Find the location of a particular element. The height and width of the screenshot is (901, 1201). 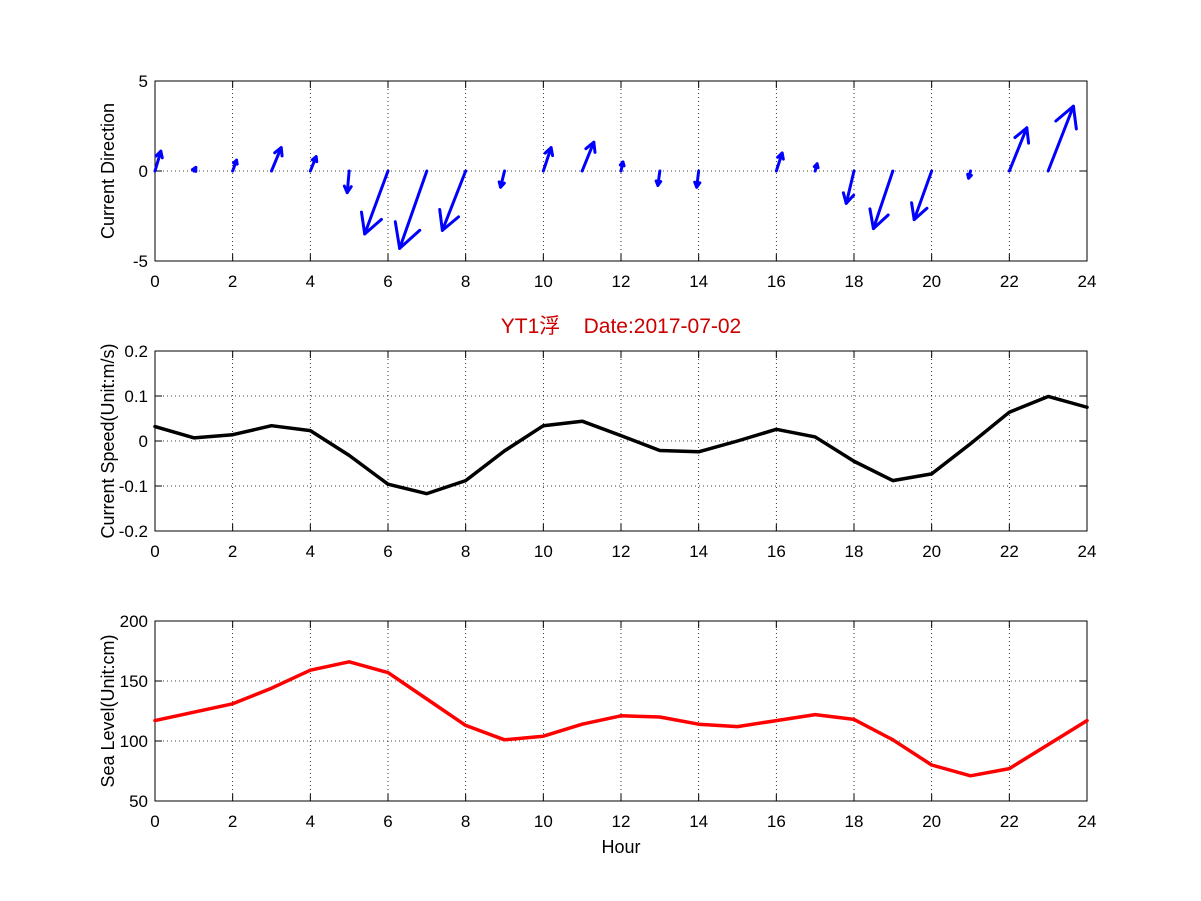

sealevel-y-axis-label: Sea Level(Unit:cm) is located at coordinates (108, 710).